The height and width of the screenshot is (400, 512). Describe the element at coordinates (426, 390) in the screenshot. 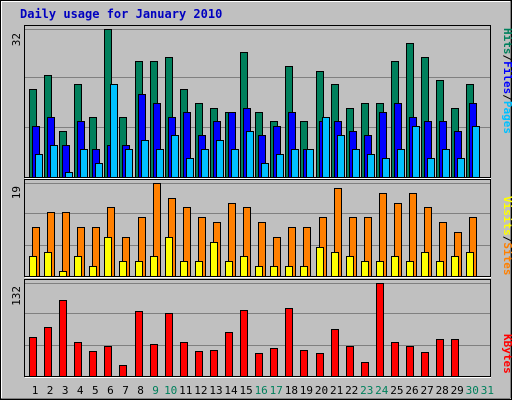

I see `x-label-day-27: 27` at that location.